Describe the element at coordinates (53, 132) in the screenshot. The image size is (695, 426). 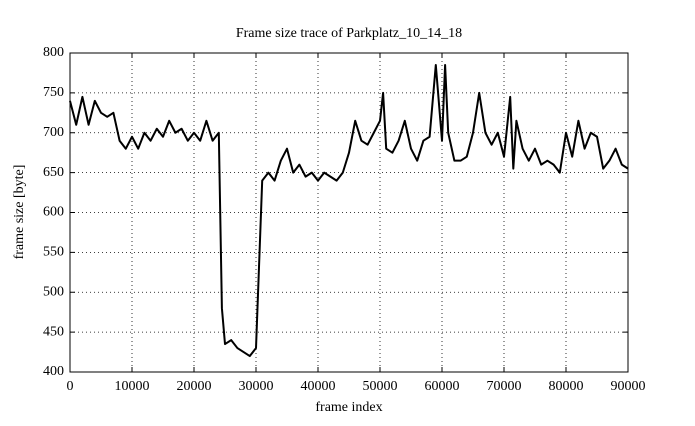
I see `y-tick-label: 700` at that location.